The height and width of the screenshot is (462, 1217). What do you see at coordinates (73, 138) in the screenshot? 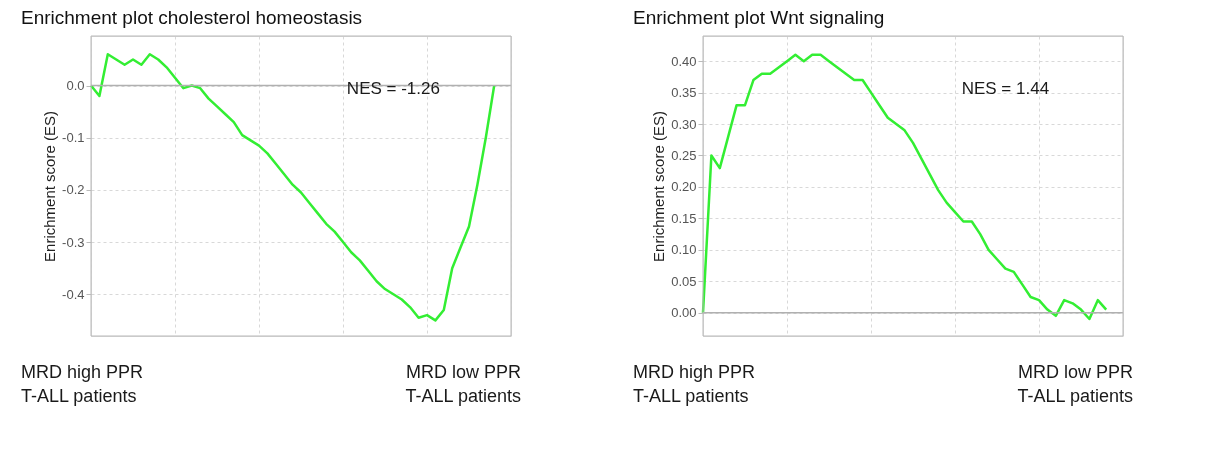
I see `y-tick-label: -0.1` at bounding box center [73, 138].